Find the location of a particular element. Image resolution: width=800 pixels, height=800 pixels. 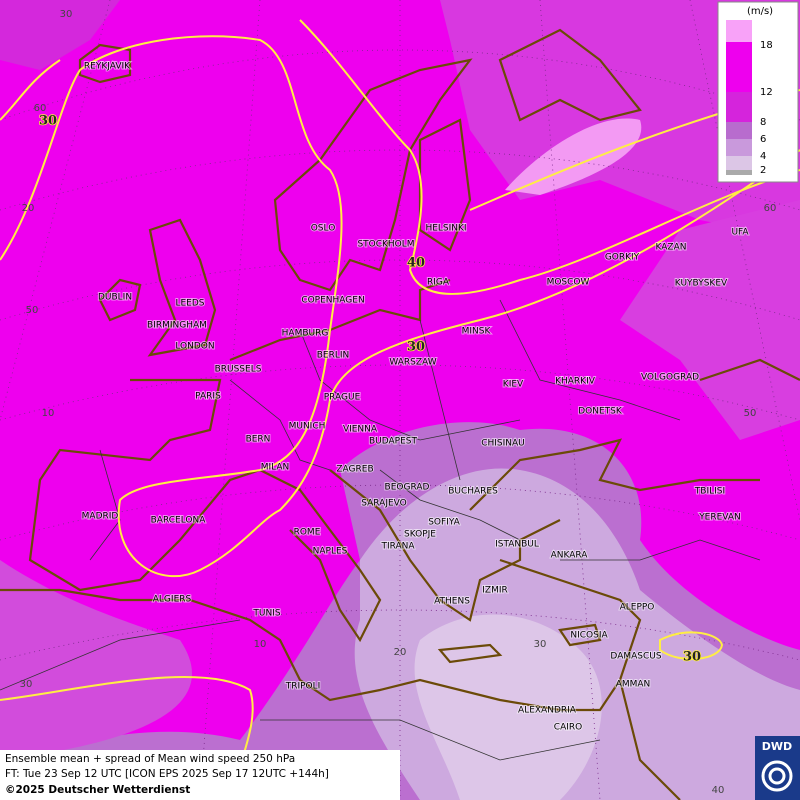

city-label: SARAJEVO is located at coordinates (384, 504).